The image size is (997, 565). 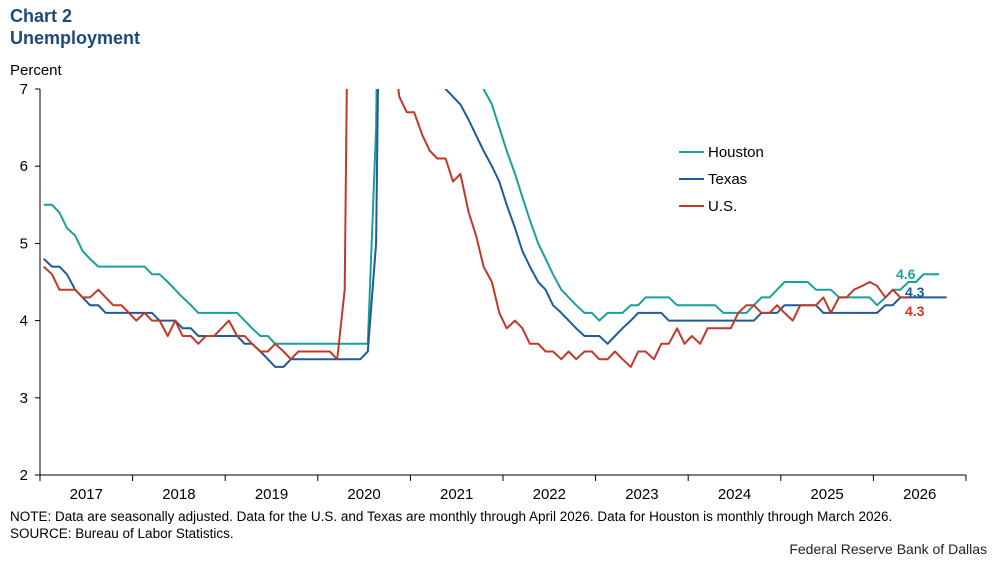 What do you see at coordinates (888, 549) in the screenshot?
I see `credit-text: Federal Reserve Bank of Dallas` at bounding box center [888, 549].